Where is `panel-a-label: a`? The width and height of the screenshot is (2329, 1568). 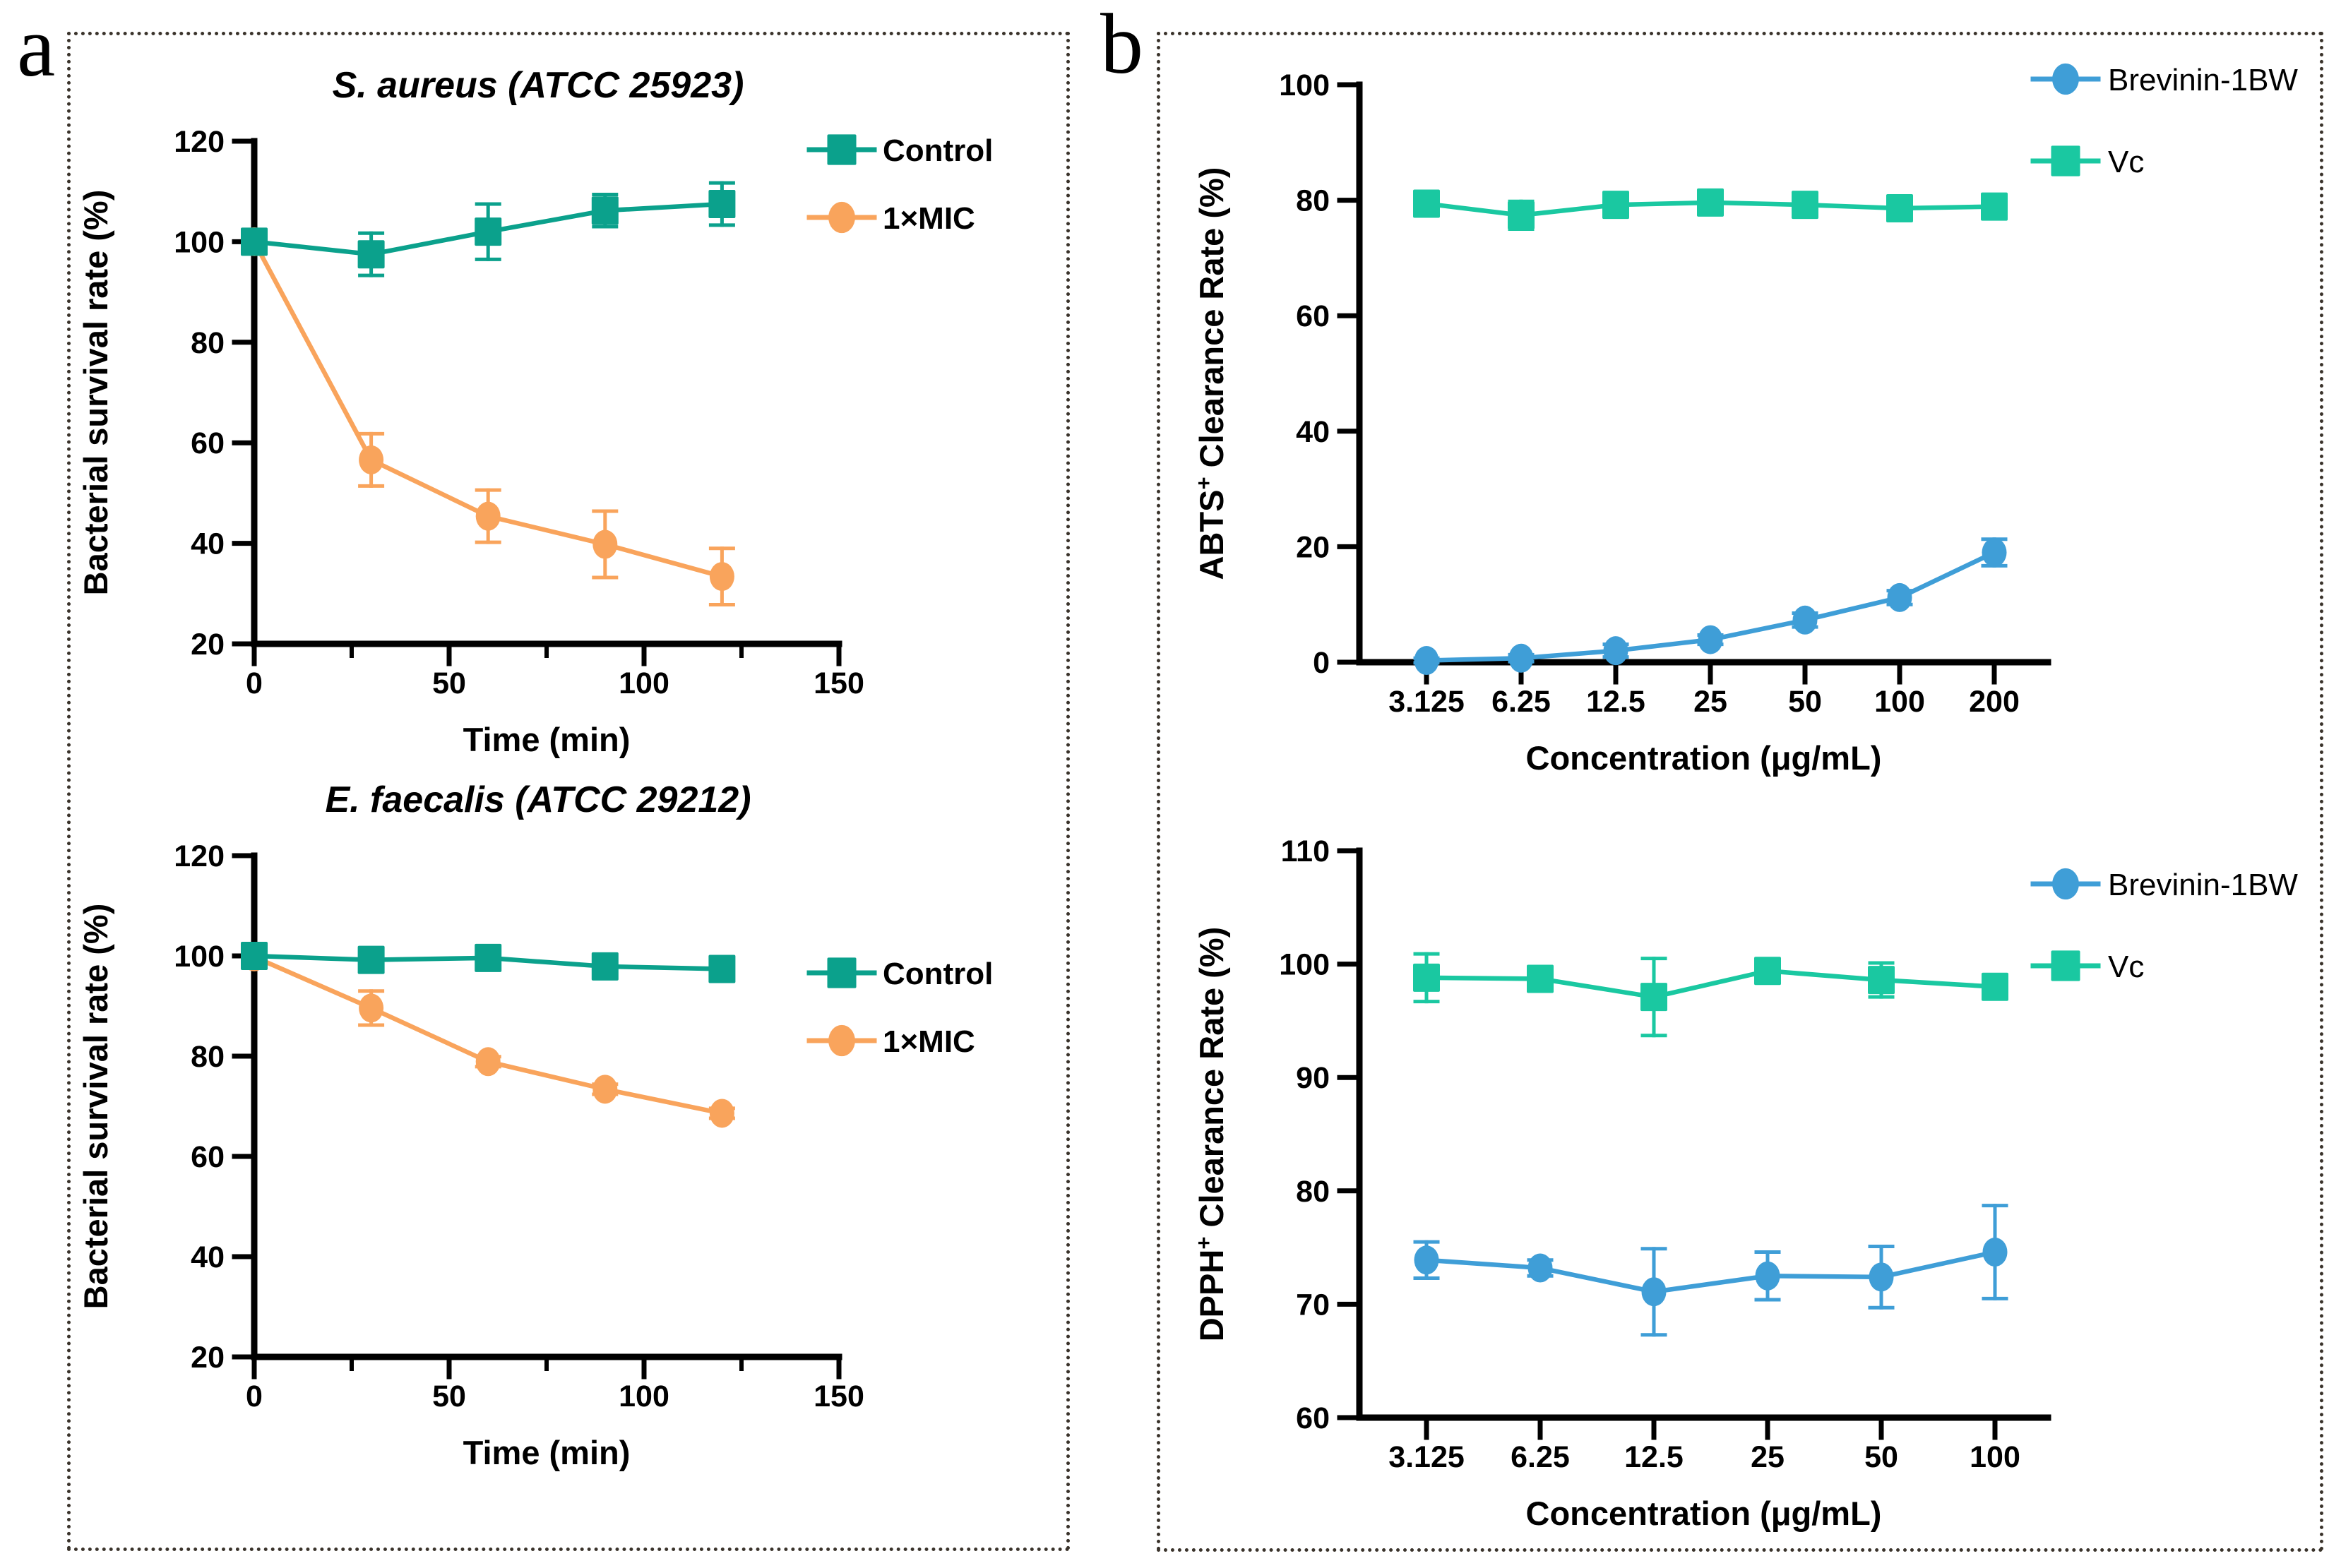
panel-a-label: a is located at coordinates (36, 47).